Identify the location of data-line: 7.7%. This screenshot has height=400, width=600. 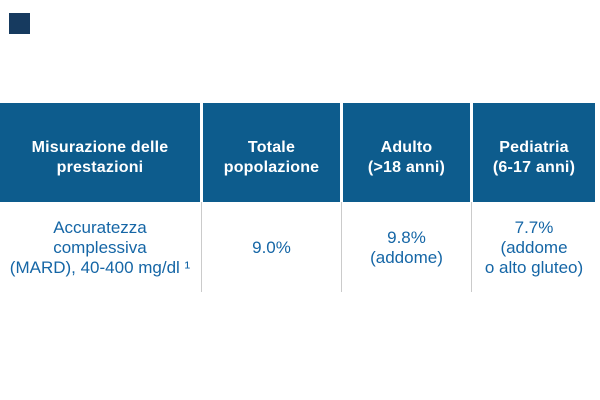
(534, 227).